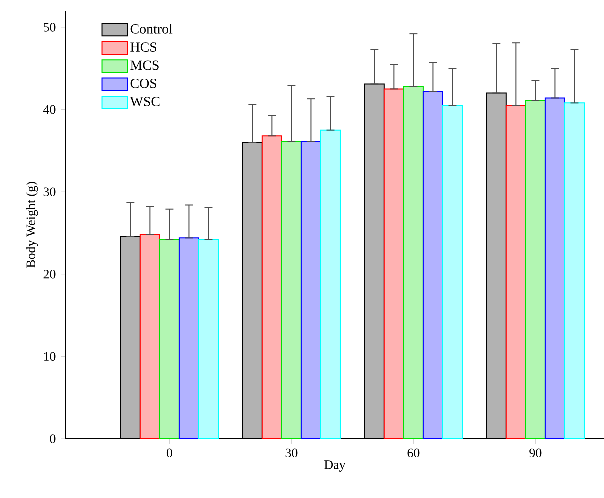 The image size is (604, 498). I want to click on y-tick-label: 50, so click(50, 27).